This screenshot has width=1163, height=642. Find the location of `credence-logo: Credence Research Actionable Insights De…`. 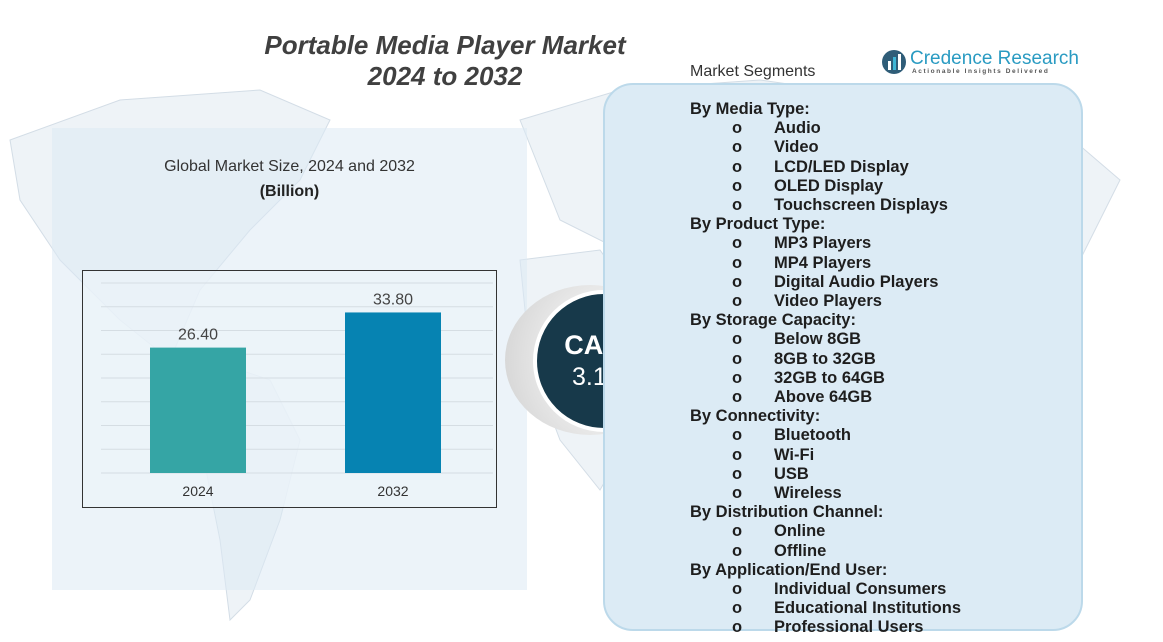

credence-logo: Credence Research Actionable Insights De… is located at coordinates (979, 63).